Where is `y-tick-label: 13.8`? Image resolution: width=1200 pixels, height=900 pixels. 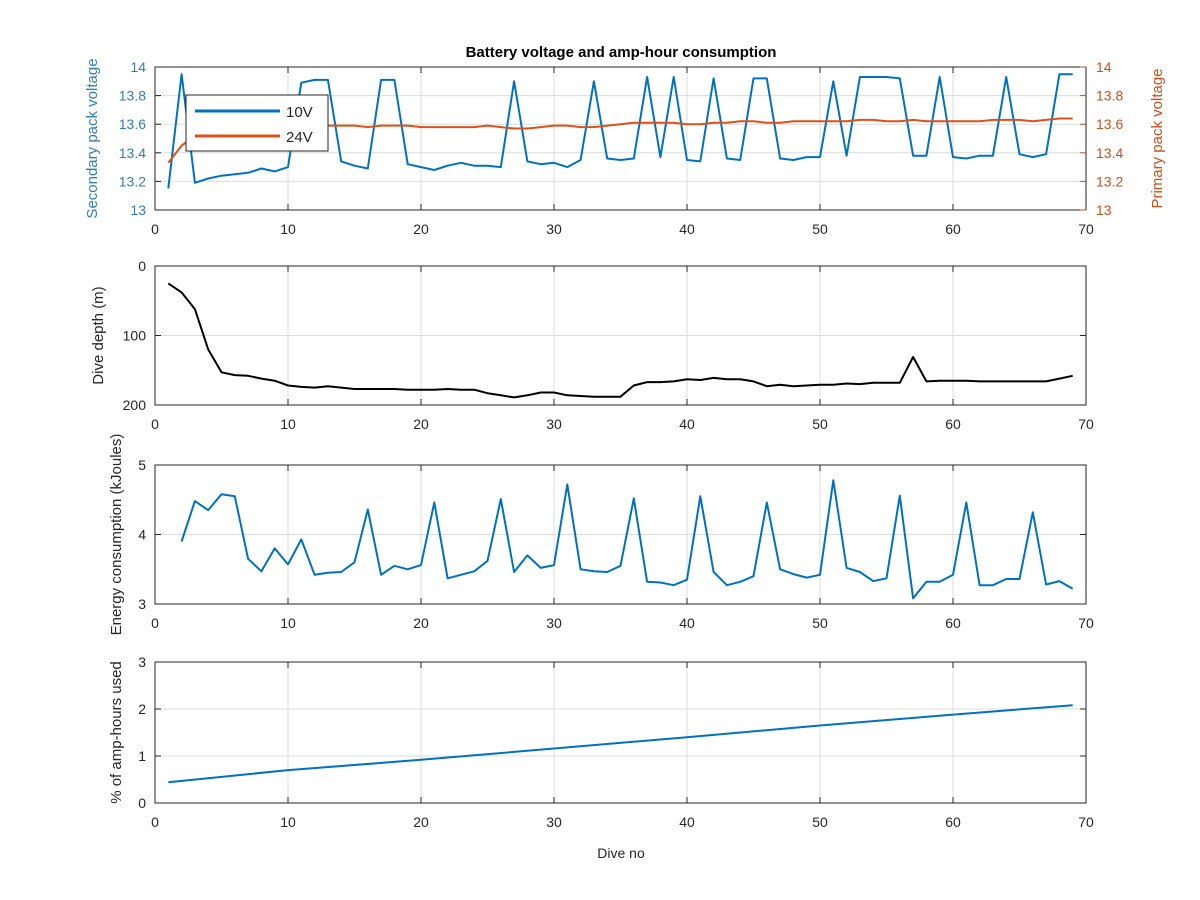 y-tick-label: 13.8 is located at coordinates (132, 96).